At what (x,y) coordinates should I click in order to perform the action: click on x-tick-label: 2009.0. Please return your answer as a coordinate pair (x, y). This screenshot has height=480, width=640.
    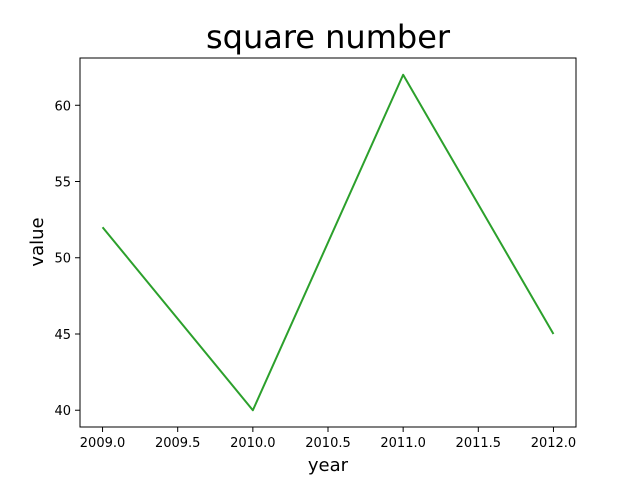
    Looking at the image, I should click on (103, 443).